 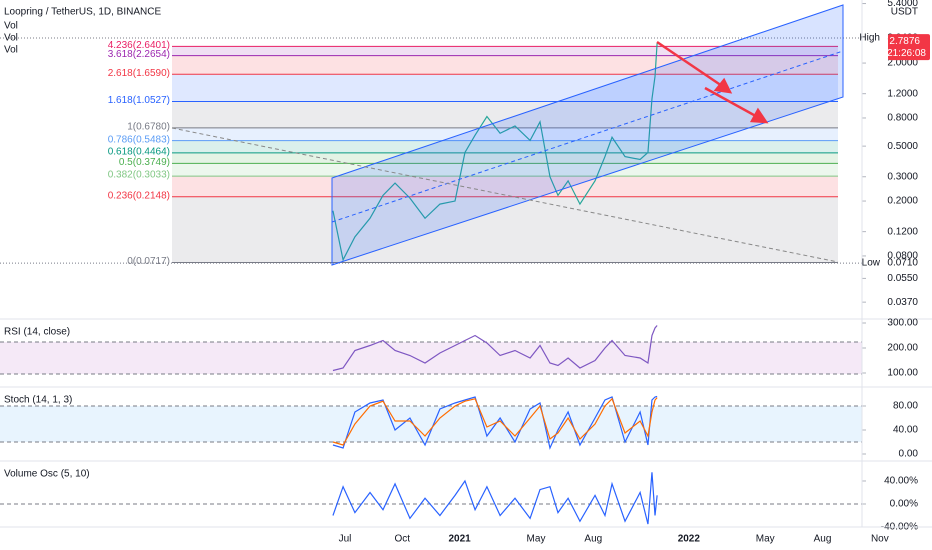 What do you see at coordinates (905, 406) in the screenshot?
I see `y-tick-label: 80.00` at bounding box center [905, 406].